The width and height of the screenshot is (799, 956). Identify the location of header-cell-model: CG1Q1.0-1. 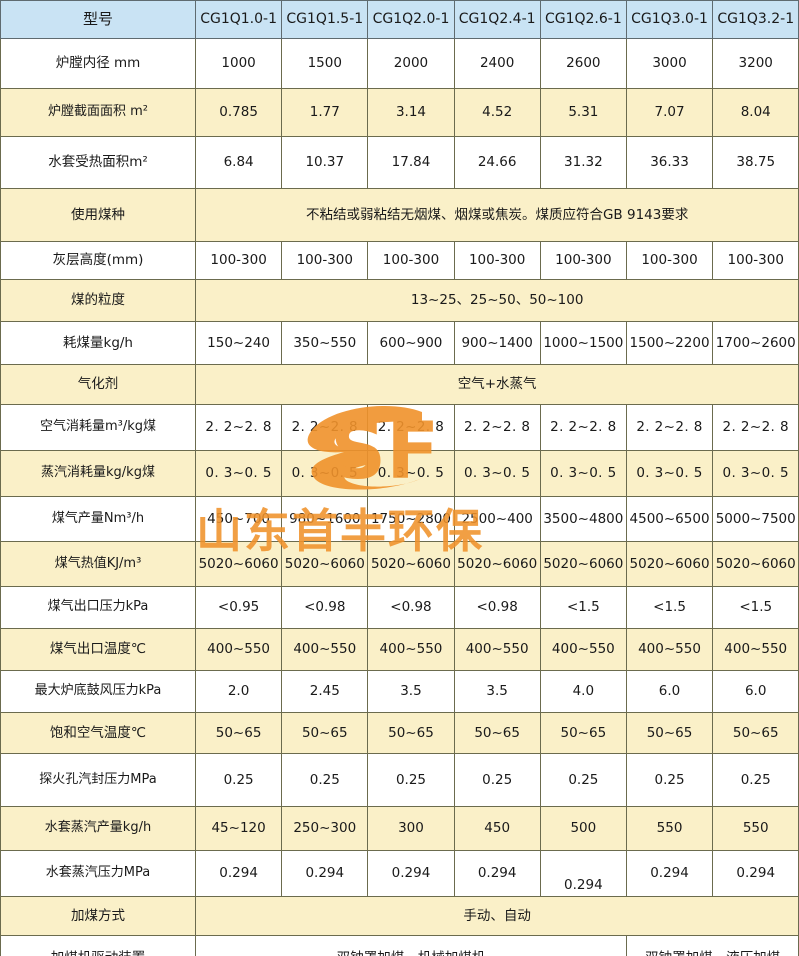
(238, 19).